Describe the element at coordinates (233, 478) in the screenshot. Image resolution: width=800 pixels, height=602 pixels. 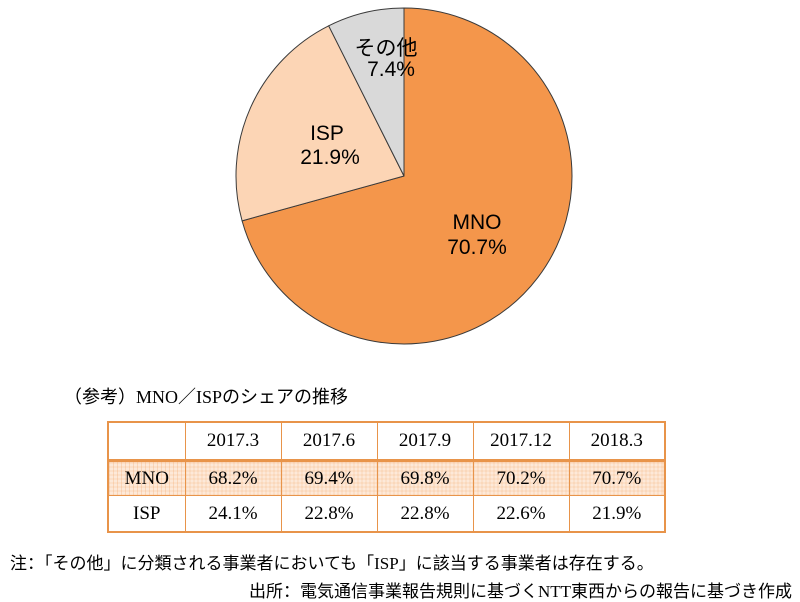
I see `mno-cell-2017-3: 68.2%` at that location.